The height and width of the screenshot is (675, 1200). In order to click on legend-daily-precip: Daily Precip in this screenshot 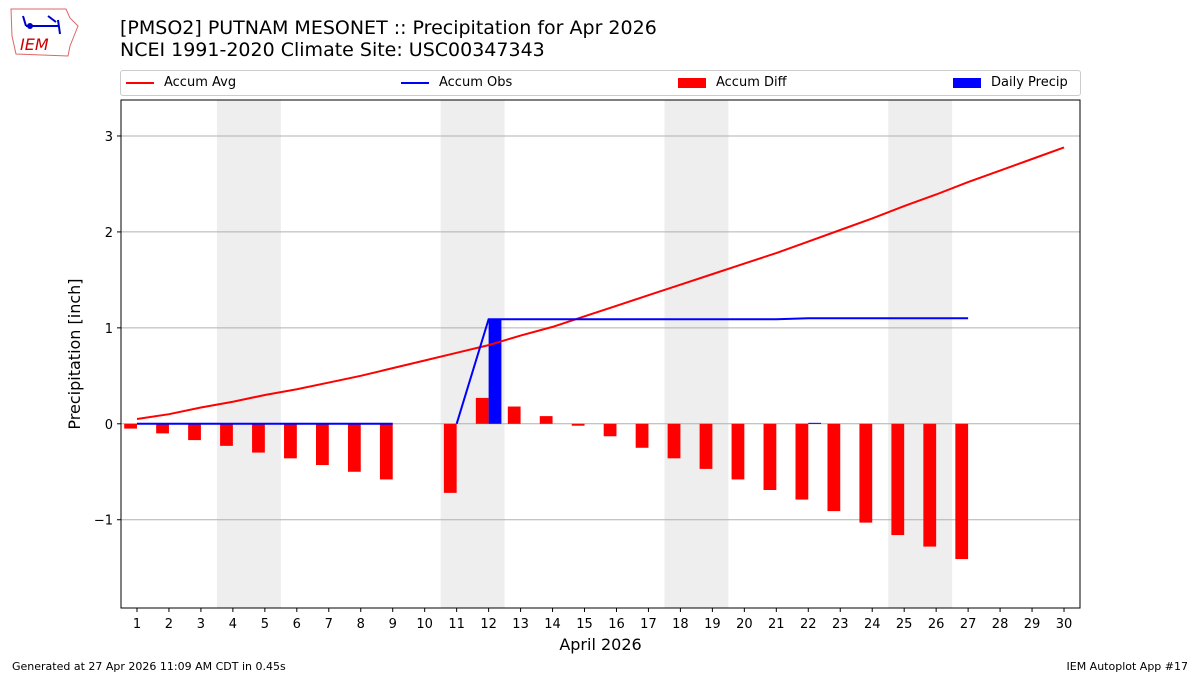, I will do `click(1010, 82)`.